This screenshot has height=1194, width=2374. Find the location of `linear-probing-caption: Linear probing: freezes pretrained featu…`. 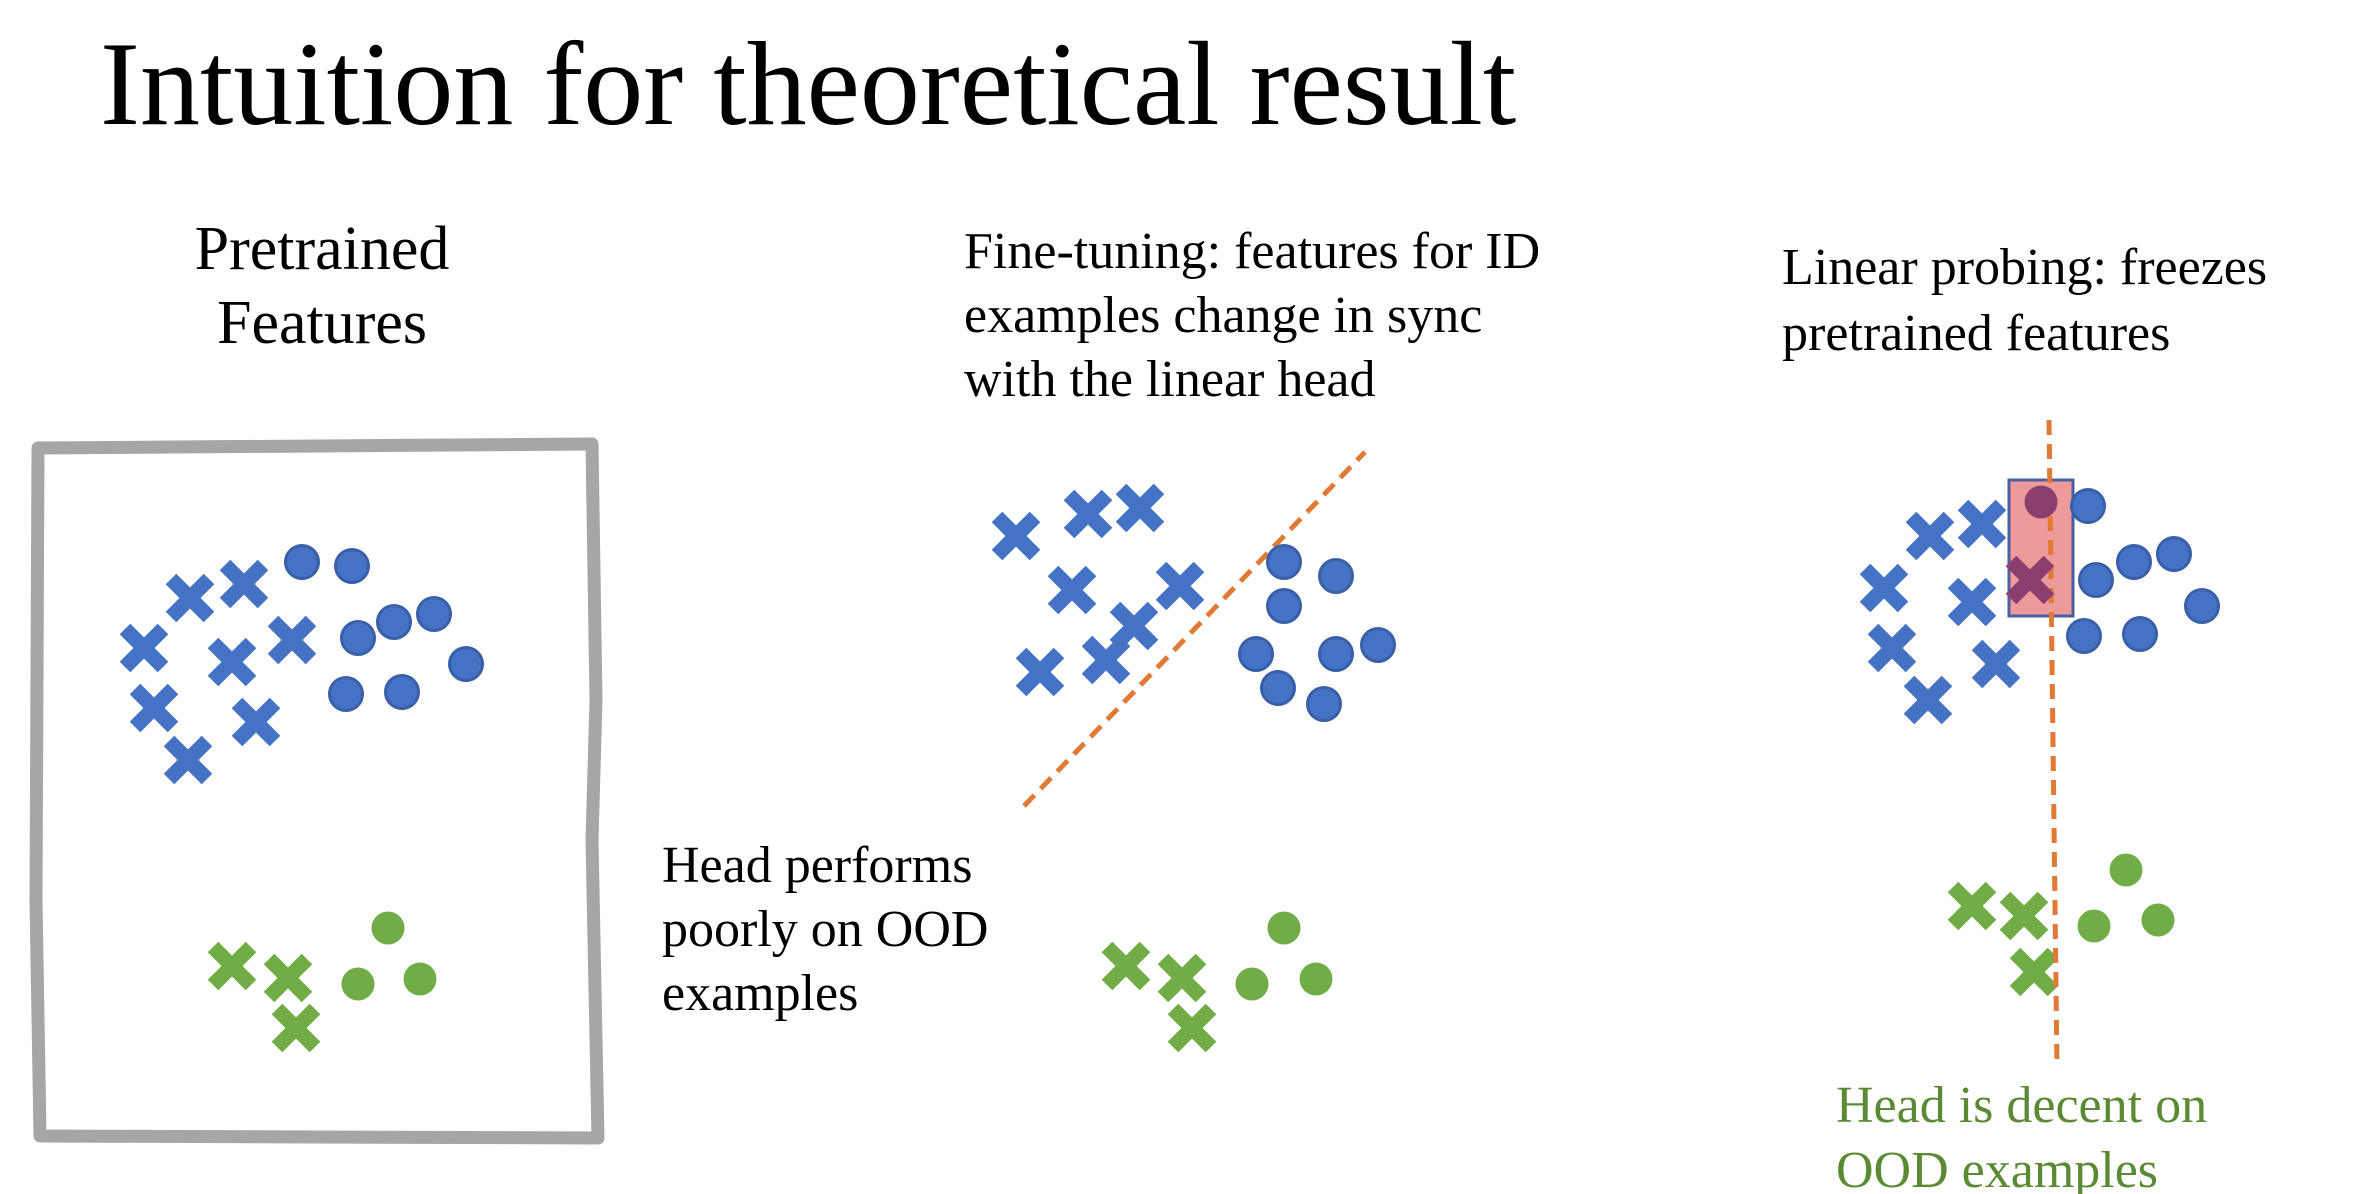

linear-probing-caption: Linear probing: freezes pretrained featu… is located at coordinates (2025, 300).